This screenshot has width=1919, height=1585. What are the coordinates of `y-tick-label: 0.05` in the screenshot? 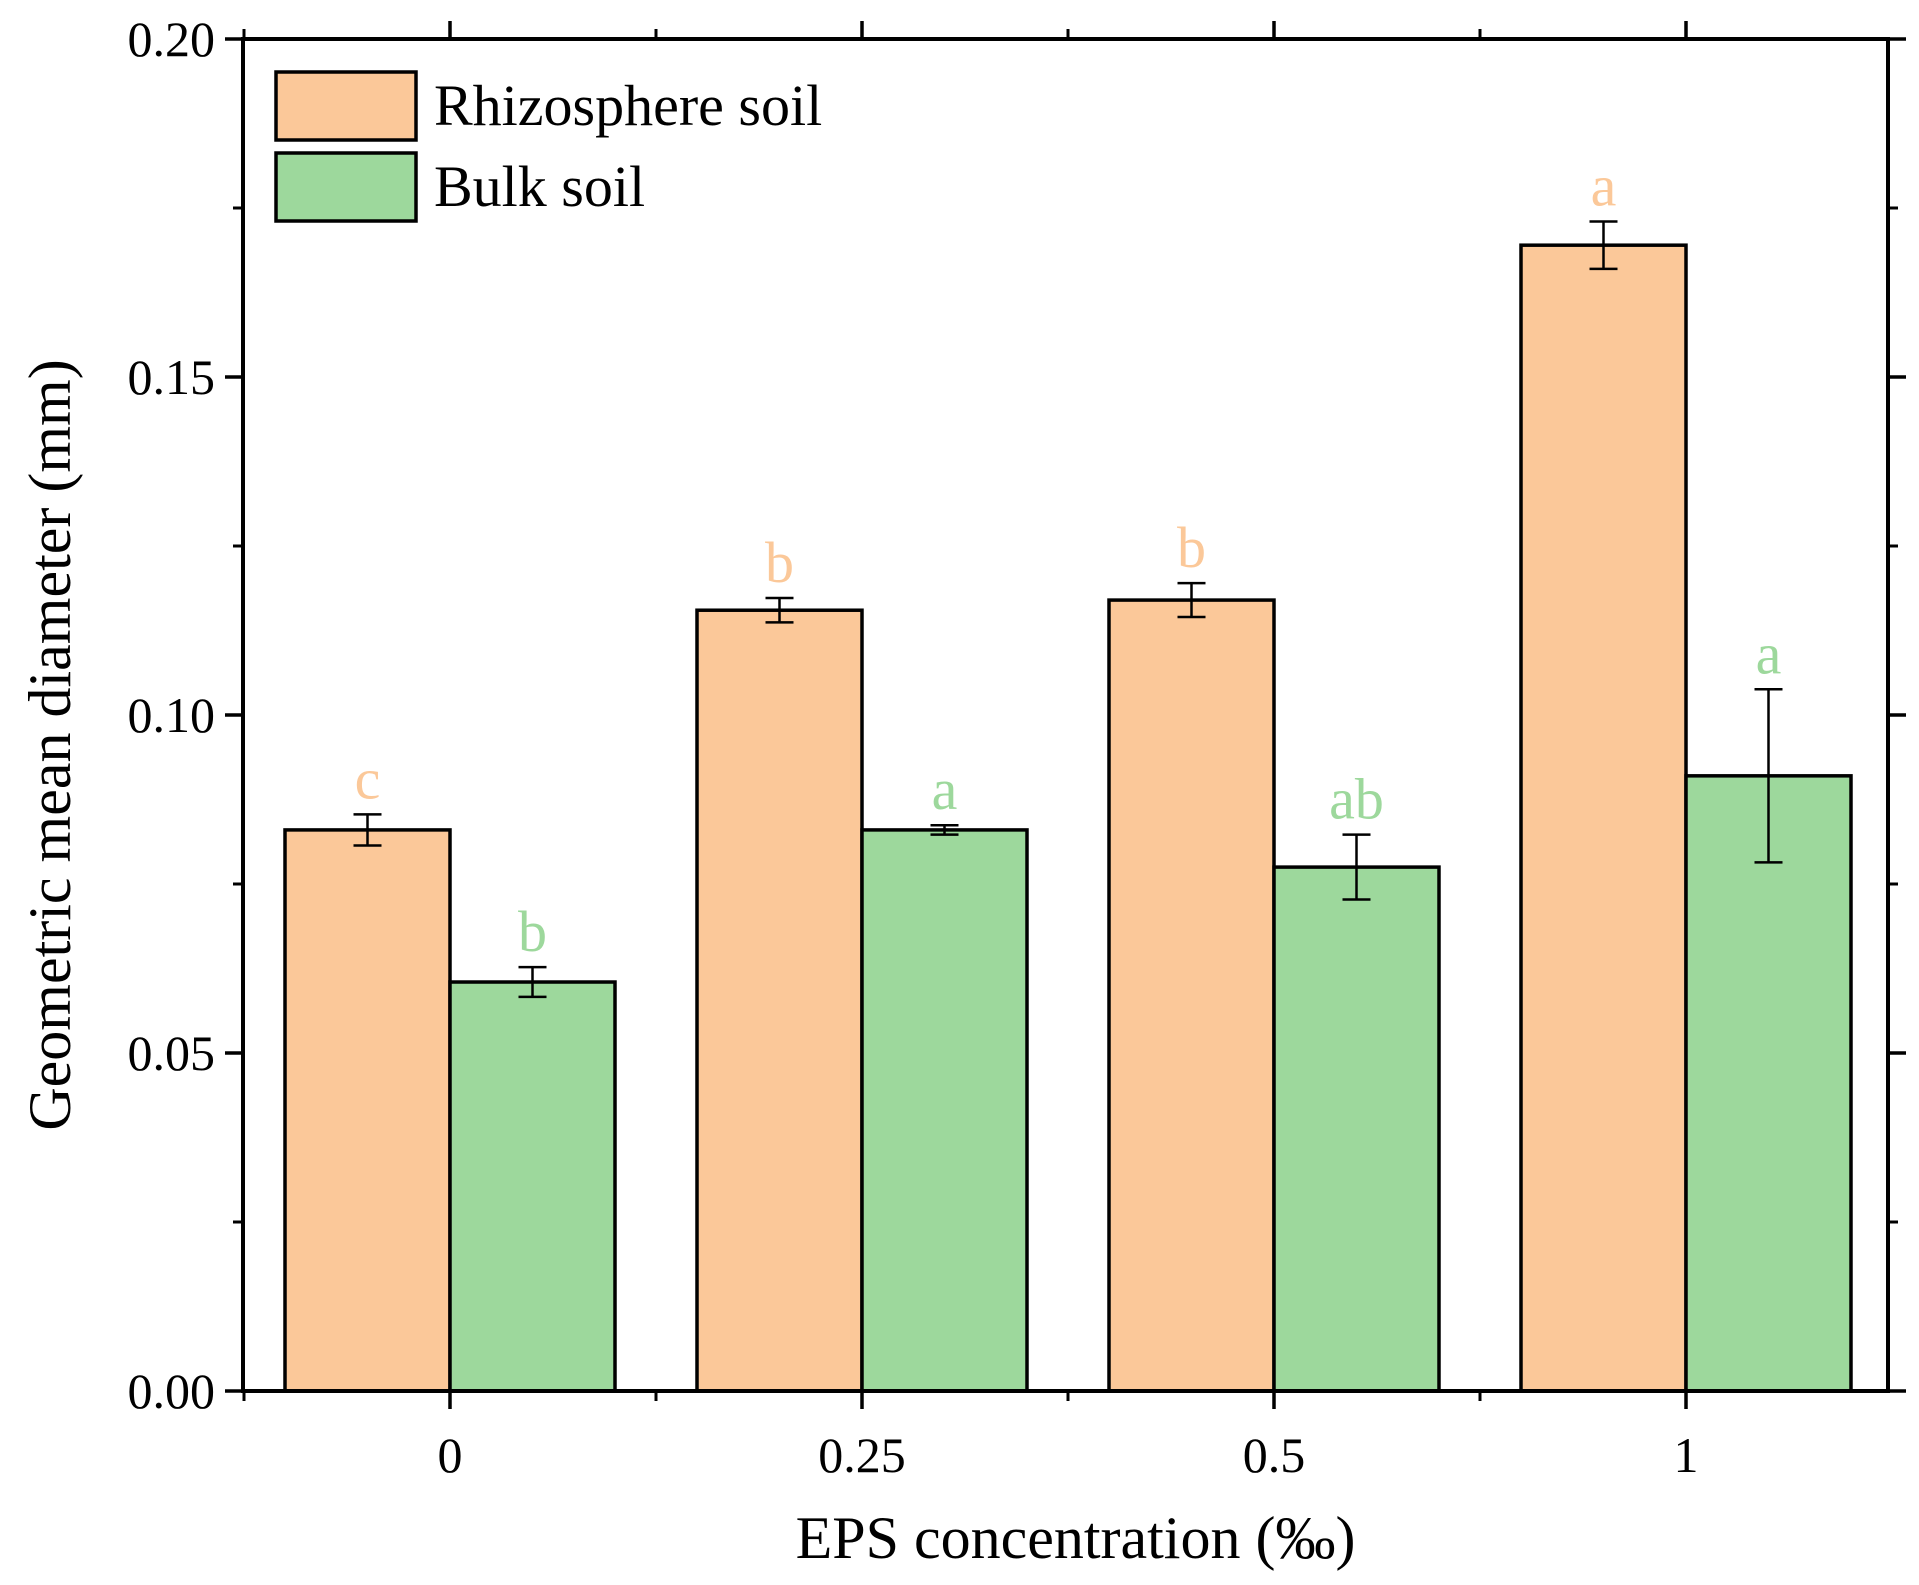 It's located at (172, 1053).